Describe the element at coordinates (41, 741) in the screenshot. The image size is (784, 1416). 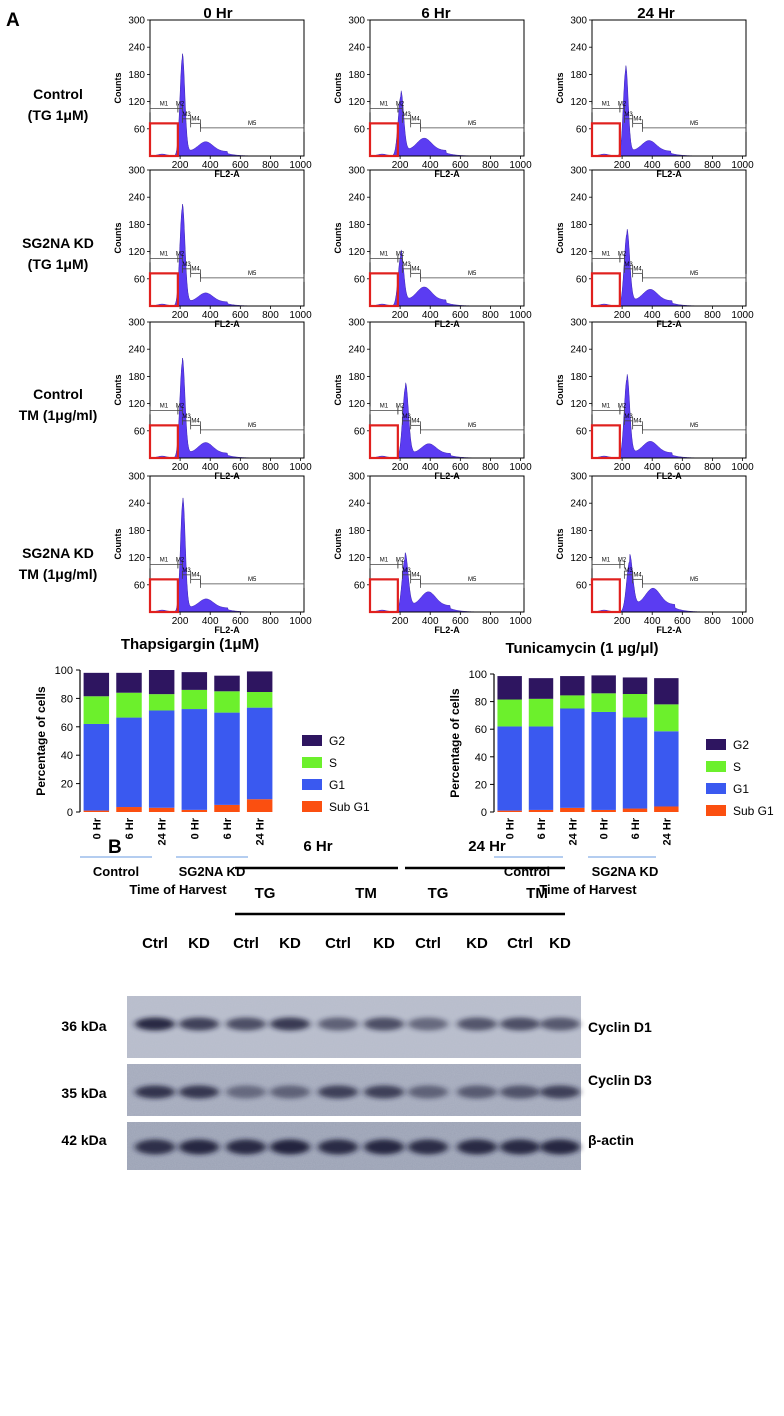
I see `y-axis-label: Percentage of cells` at that location.